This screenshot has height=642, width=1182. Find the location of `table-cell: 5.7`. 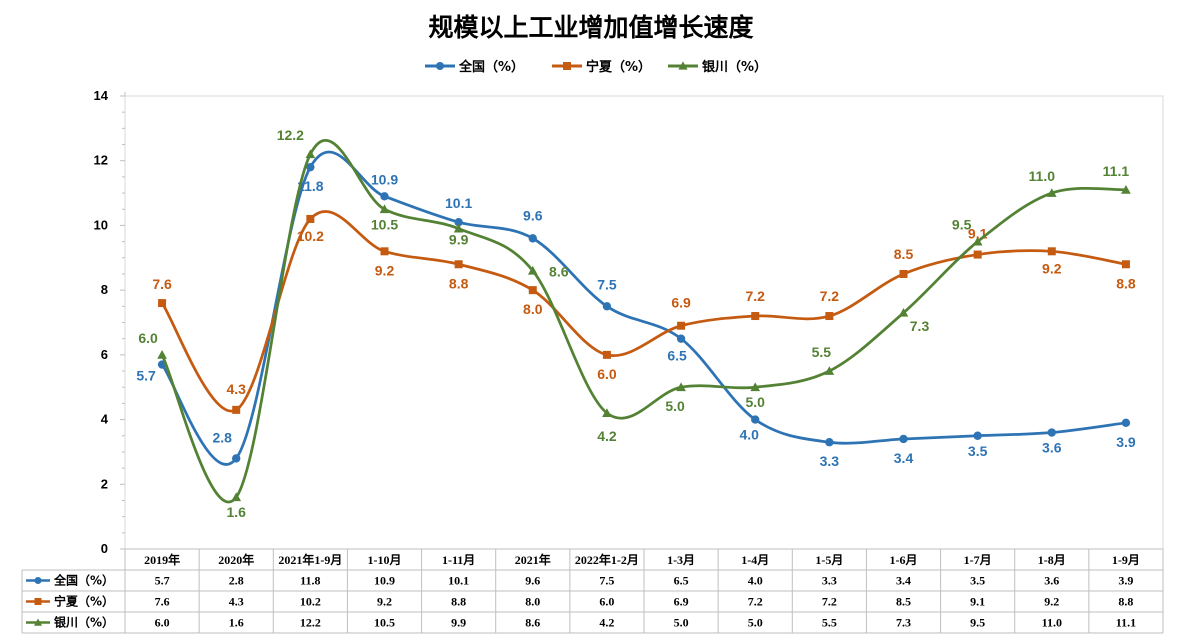

table-cell: 5.7 is located at coordinates (162, 581).